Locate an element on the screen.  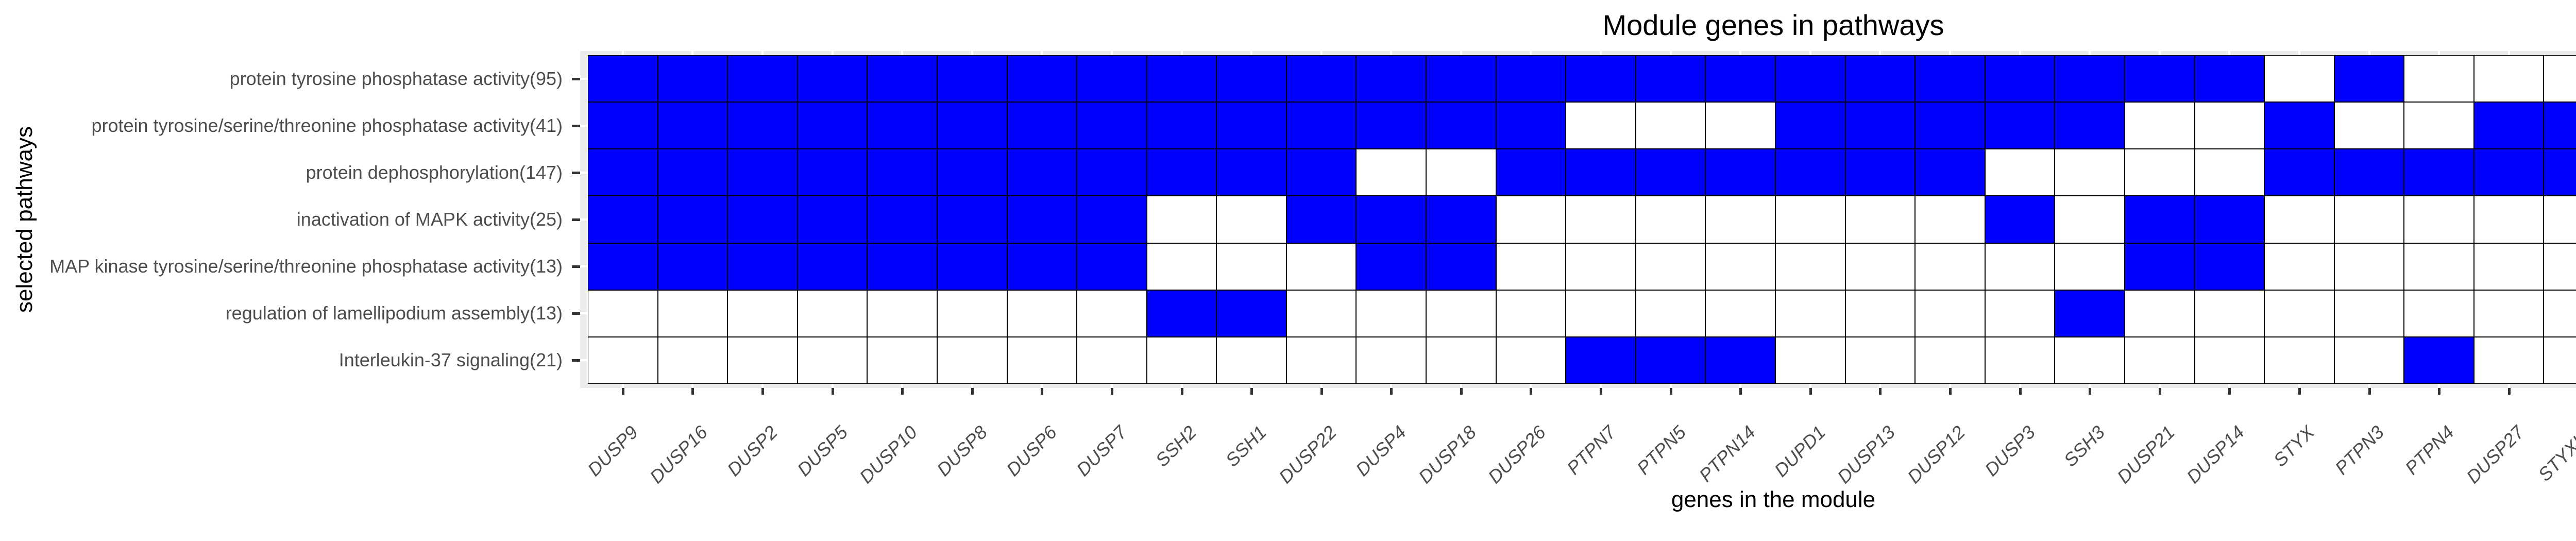
x-tick-label: DUSP6 is located at coordinates (1031, 451).